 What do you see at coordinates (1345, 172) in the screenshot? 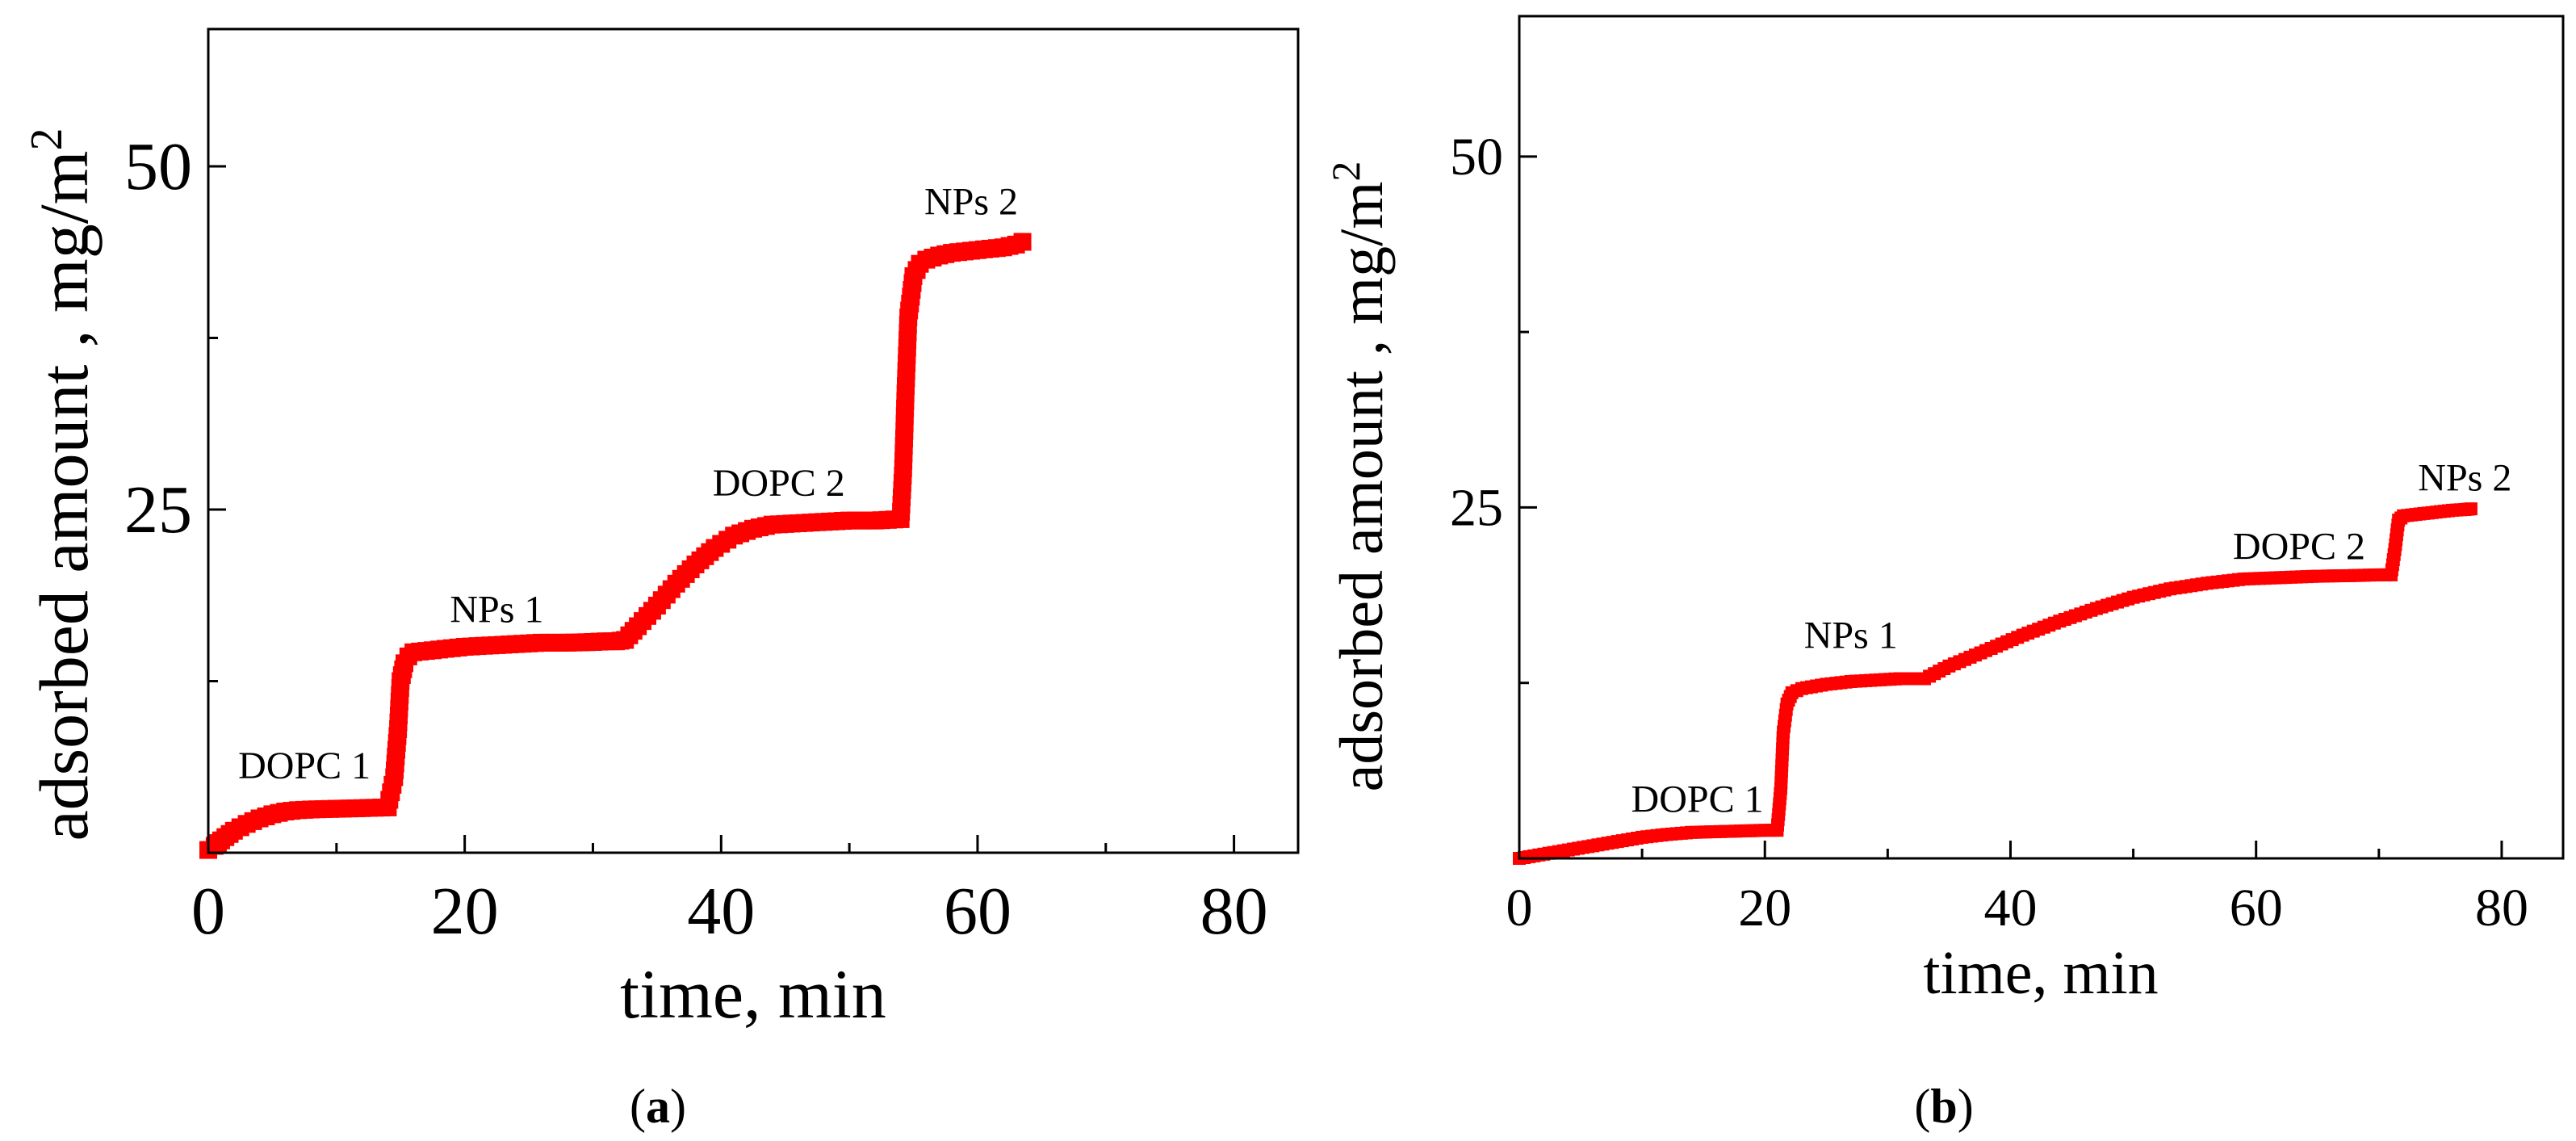
I see `y-axis-title-sup-b: 2` at bounding box center [1345, 172].